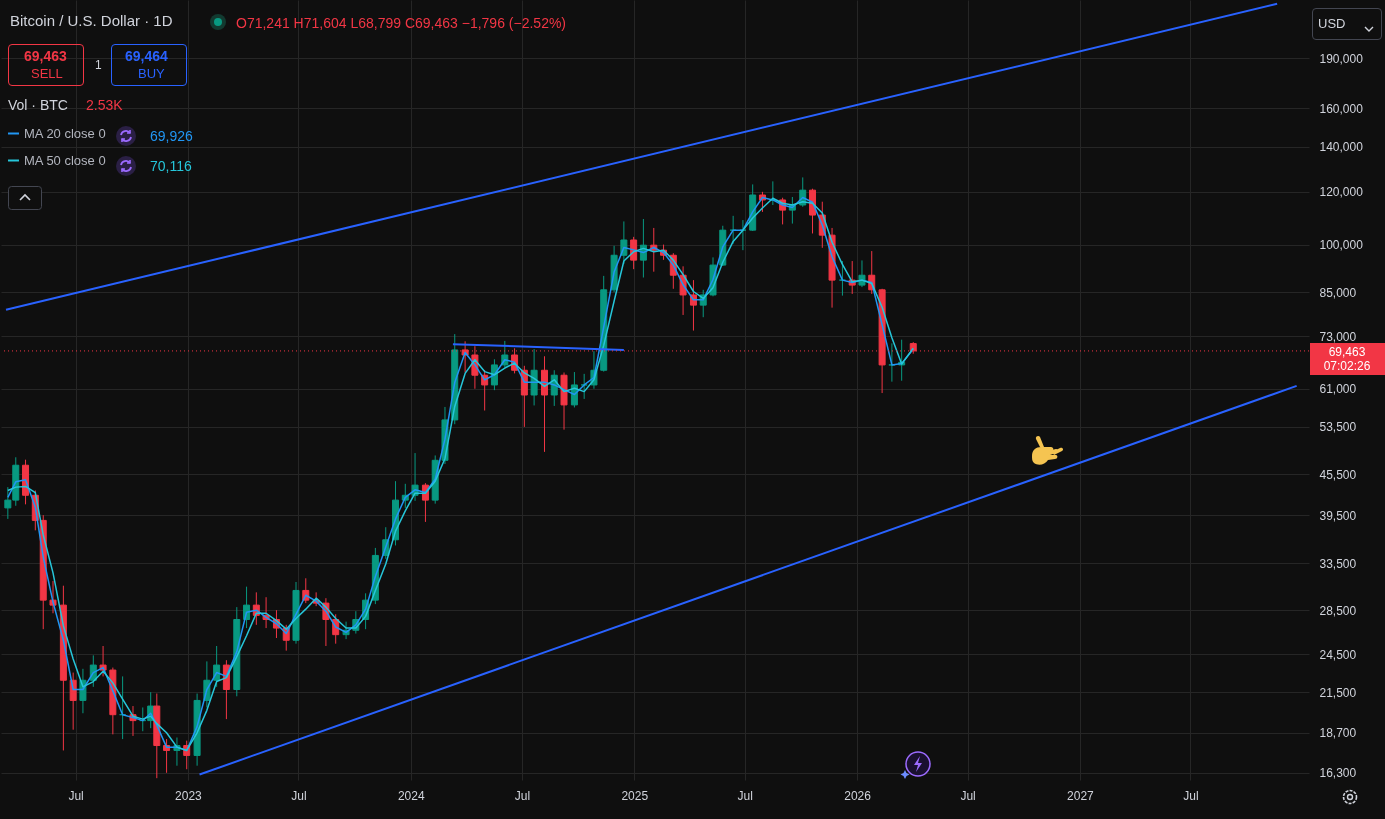 This screenshot has height=819, width=1385. Describe the element at coordinates (1341, 245) in the screenshot. I see `y-tick-label: 100,000` at that location.